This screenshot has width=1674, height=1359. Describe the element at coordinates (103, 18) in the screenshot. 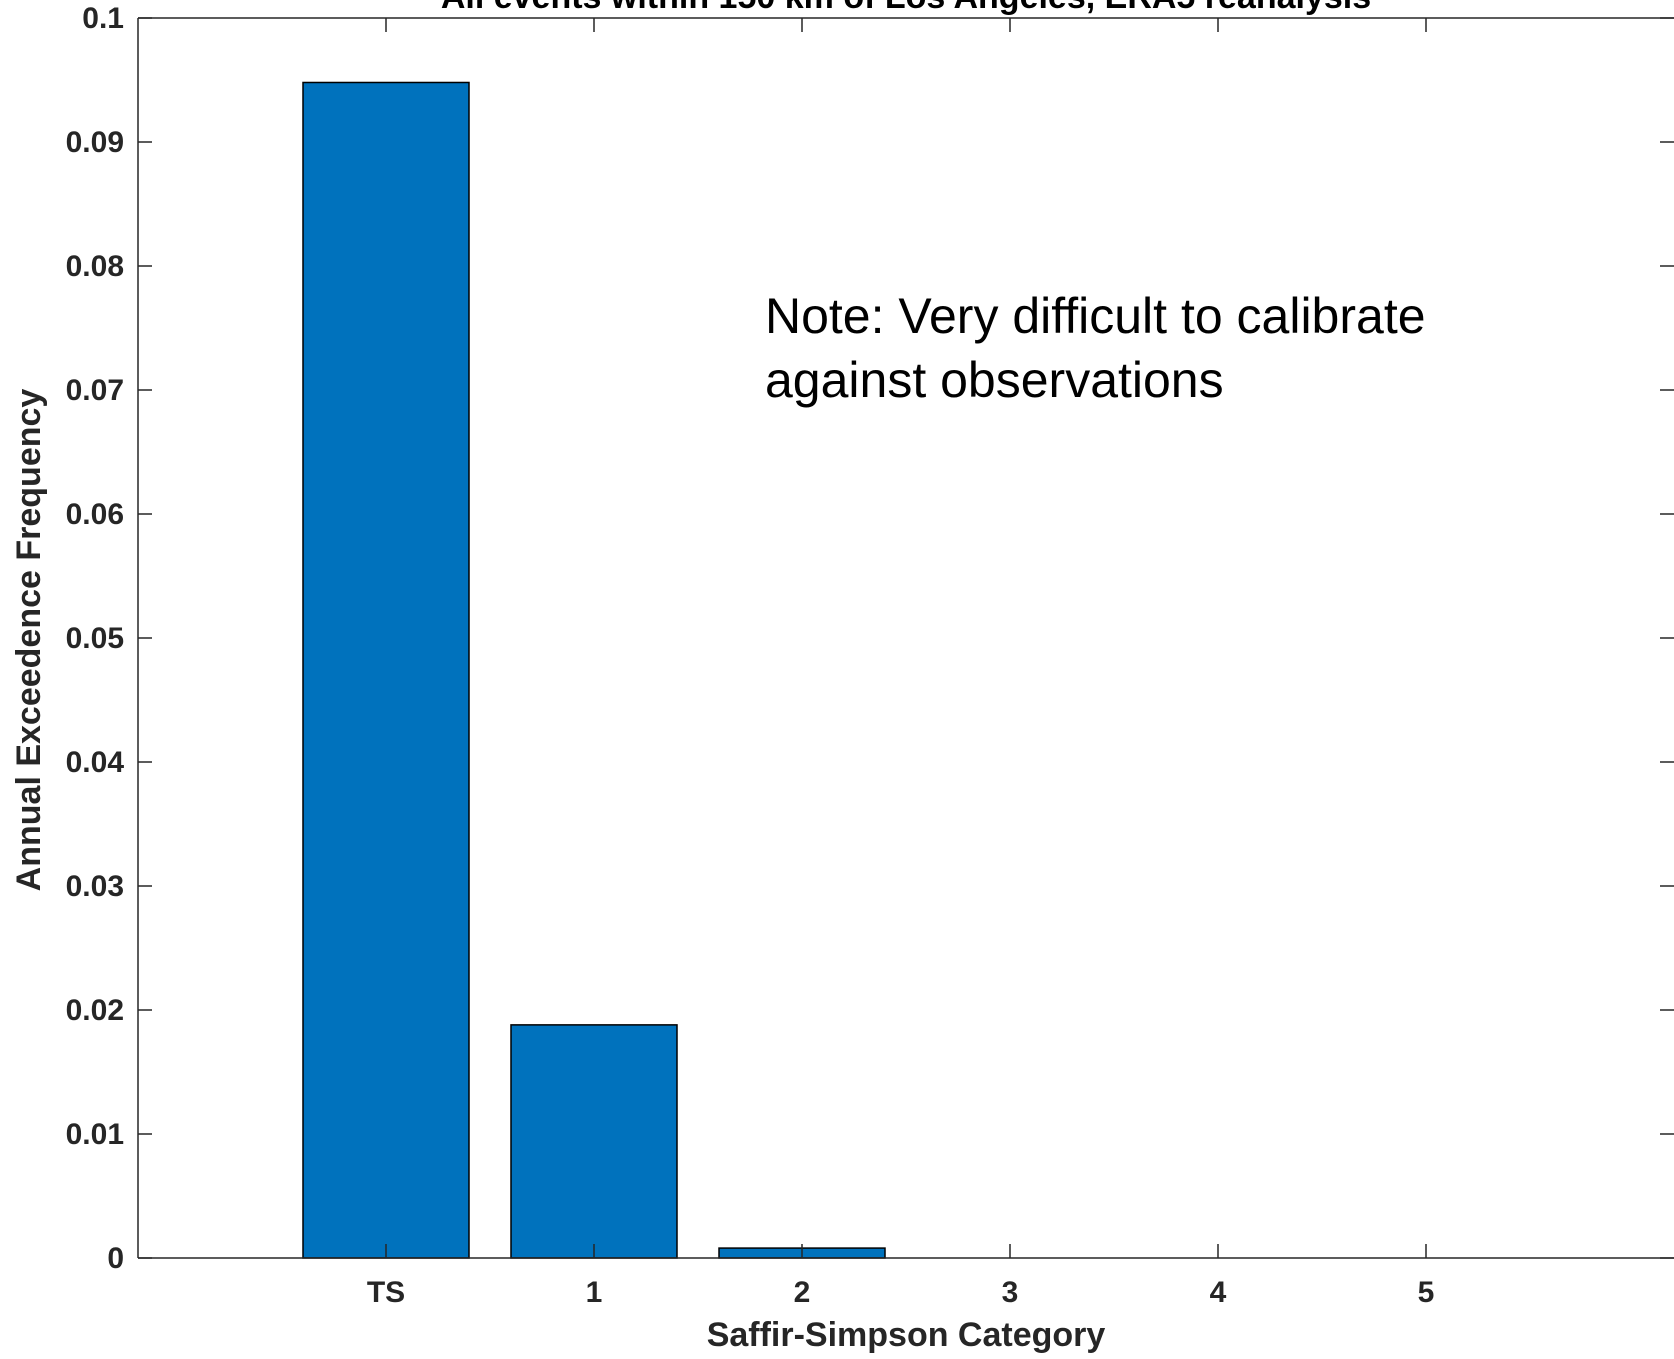

I see `y-tick-label-0.1: 0.1` at that location.